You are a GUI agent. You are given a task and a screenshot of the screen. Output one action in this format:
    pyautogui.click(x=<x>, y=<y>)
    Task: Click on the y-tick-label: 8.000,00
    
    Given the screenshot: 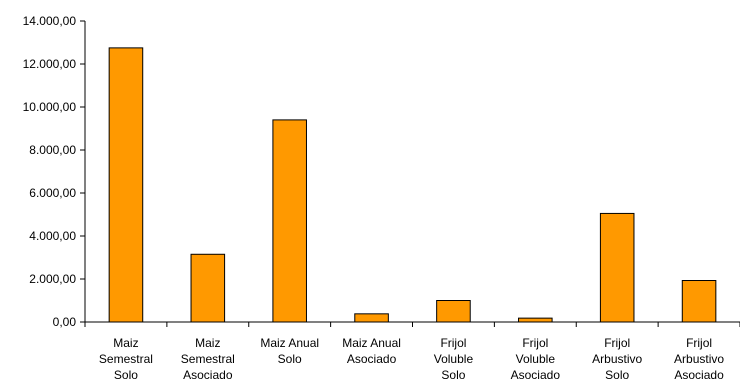 What is the action you would take?
    pyautogui.click(x=52, y=150)
    